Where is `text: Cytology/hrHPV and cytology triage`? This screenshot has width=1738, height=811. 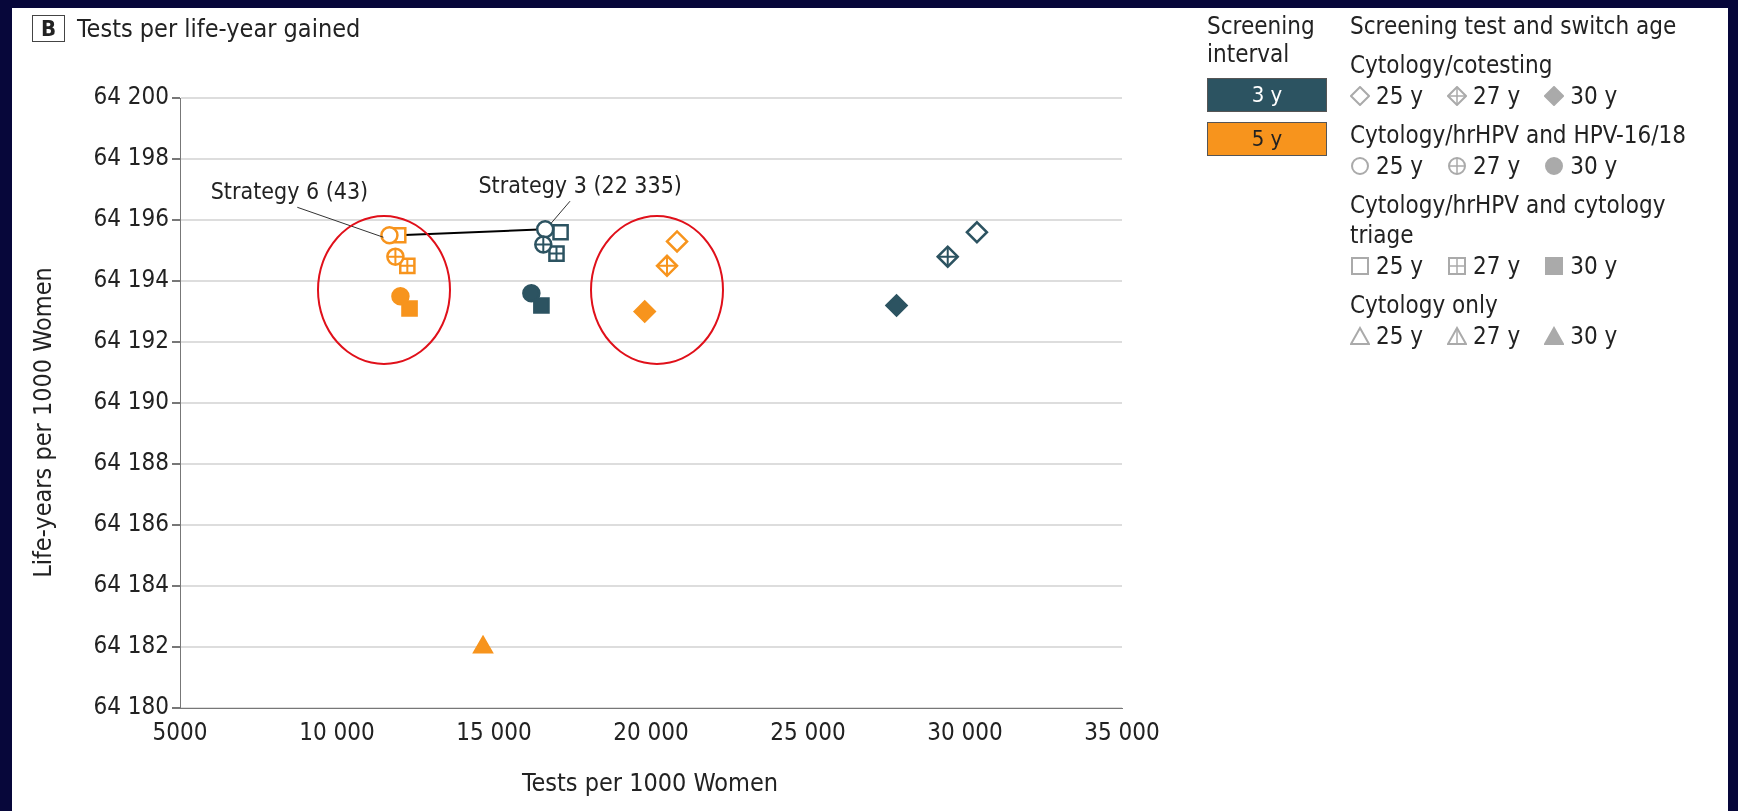 text: Cytology/hrHPV and cytology triage is located at coordinates (1508, 220).